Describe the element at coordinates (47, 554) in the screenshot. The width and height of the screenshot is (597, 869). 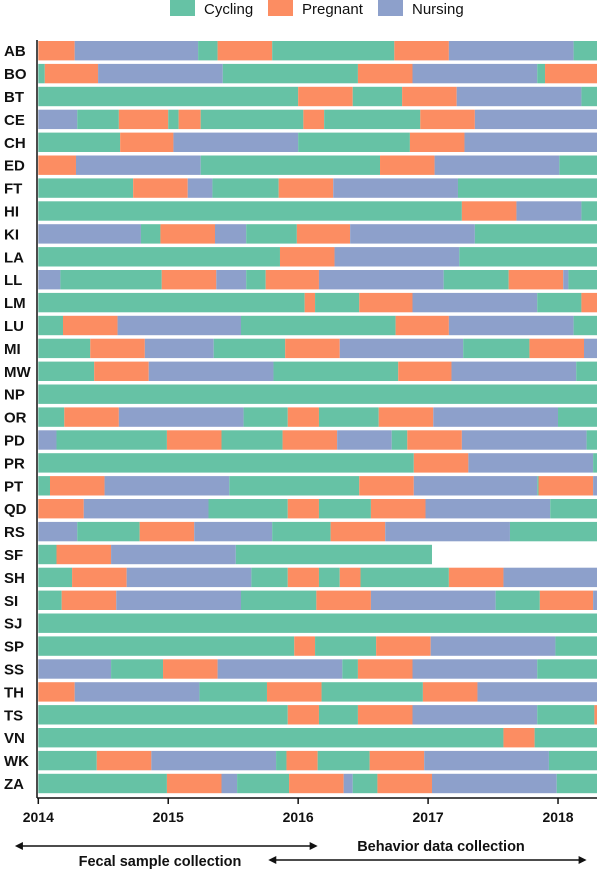
I see `segment-sf-0-cycling` at that location.